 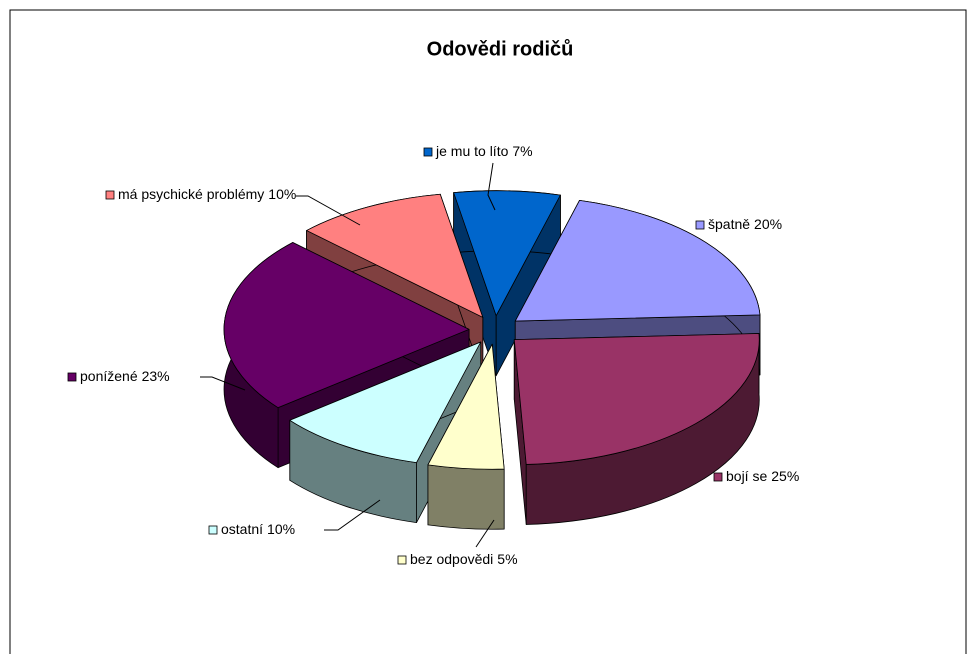 I want to click on data-label: ostatní 10%, so click(x=258, y=529).